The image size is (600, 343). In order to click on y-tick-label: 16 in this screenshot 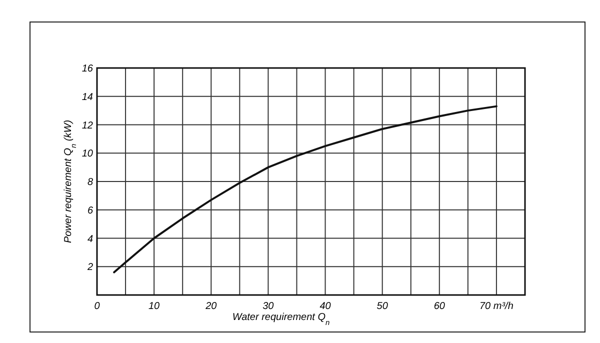, I will do `click(88, 69)`.